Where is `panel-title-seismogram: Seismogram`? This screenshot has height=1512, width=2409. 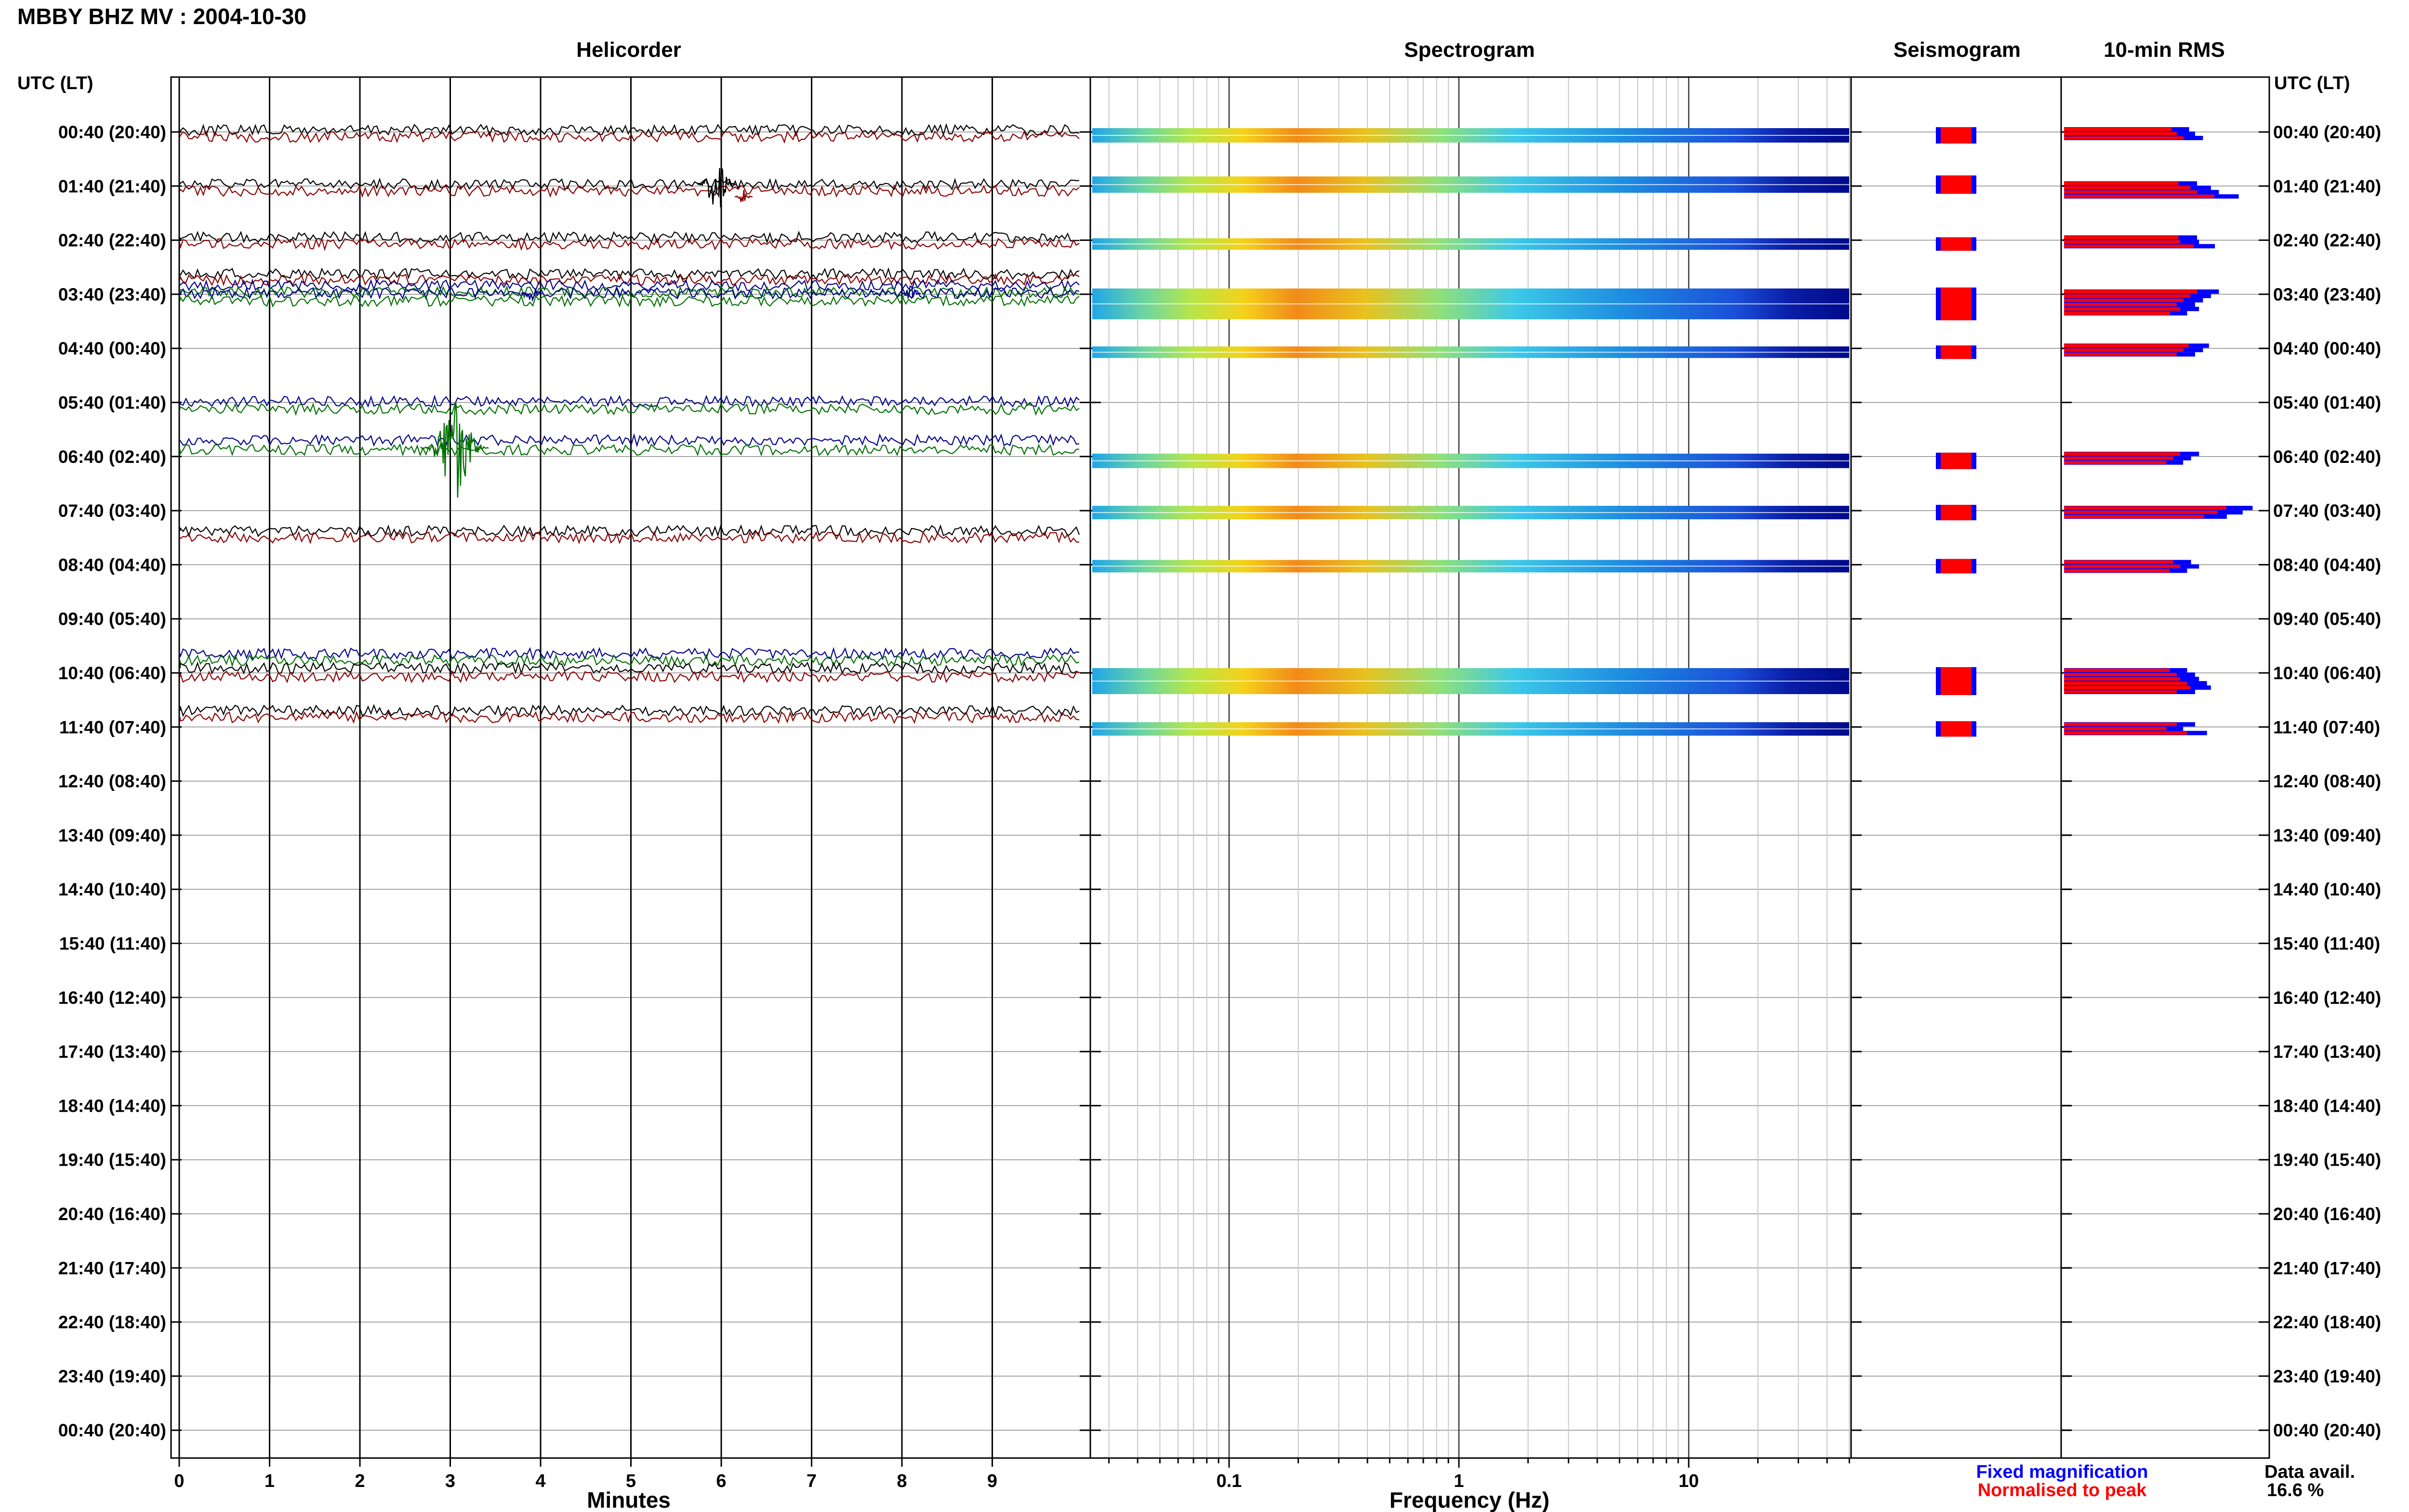 panel-title-seismogram: Seismogram is located at coordinates (1957, 50).